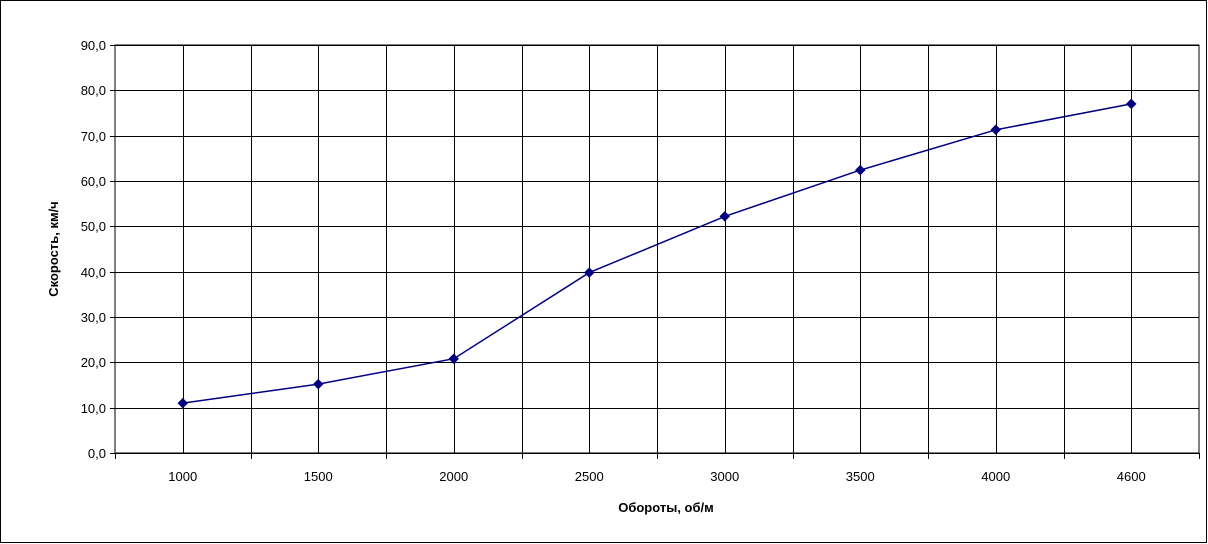 Image resolution: width=1208 pixels, height=544 pixels. Describe the element at coordinates (318, 476) in the screenshot. I see `x-tick-label: 1500` at that location.